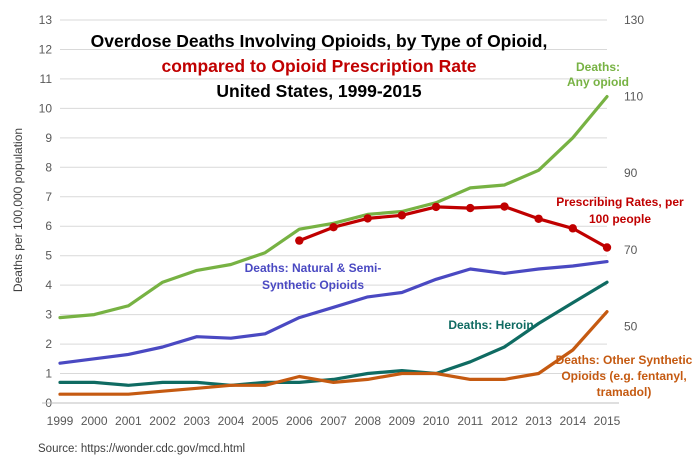 The image size is (700, 470). I want to click on y-right-tick-label: 130, so click(634, 20).